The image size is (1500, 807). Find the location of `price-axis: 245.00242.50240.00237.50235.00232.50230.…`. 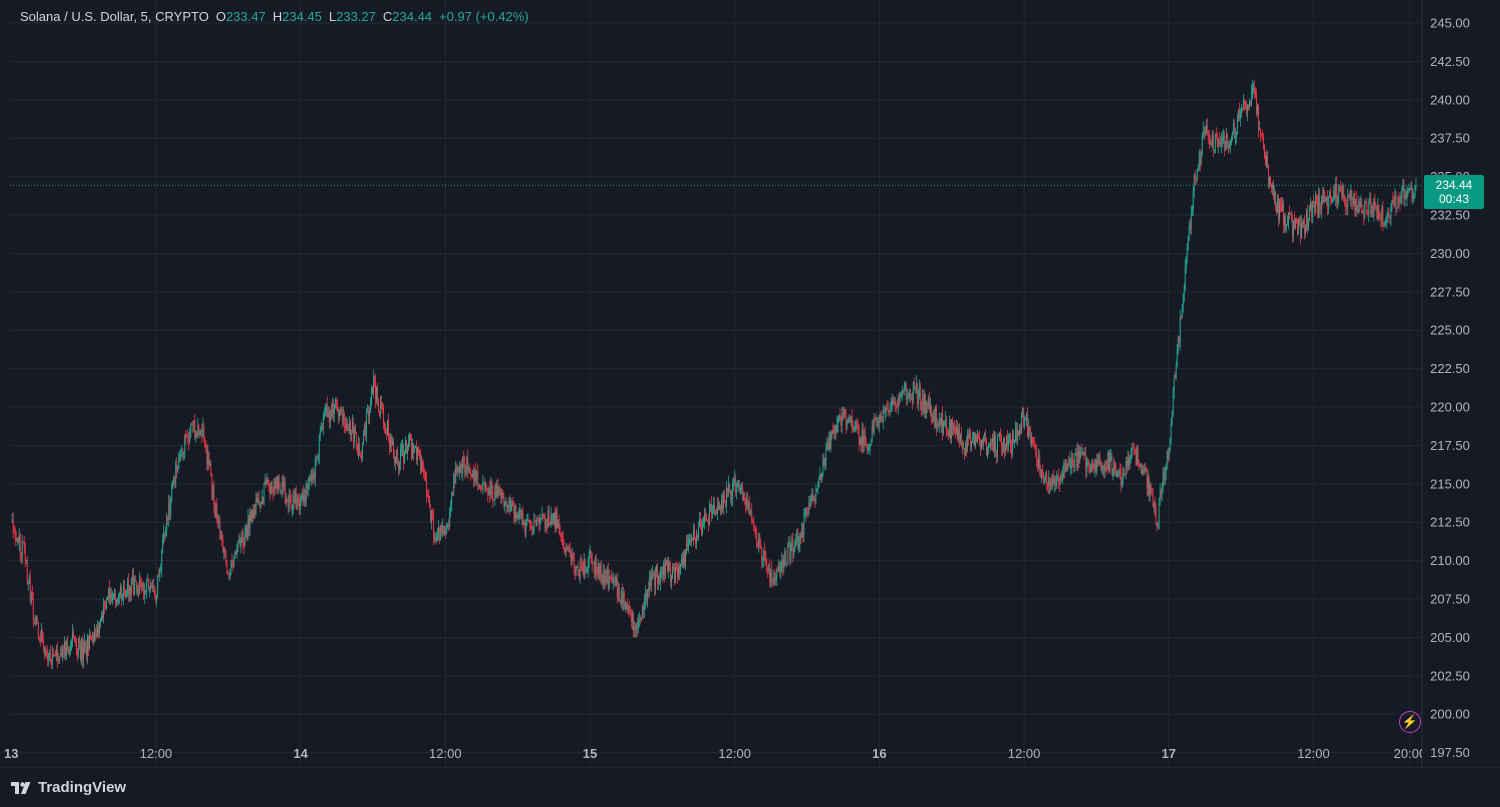

price-axis: 245.00242.50240.00237.50235.00232.50230.… is located at coordinates (1450, 388).